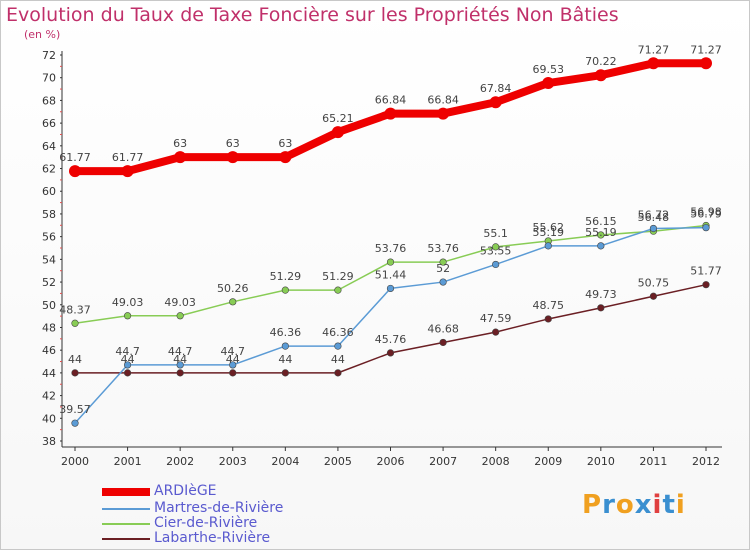 The image size is (750, 550). I want to click on chart-unit-label: (en %), so click(42, 34).